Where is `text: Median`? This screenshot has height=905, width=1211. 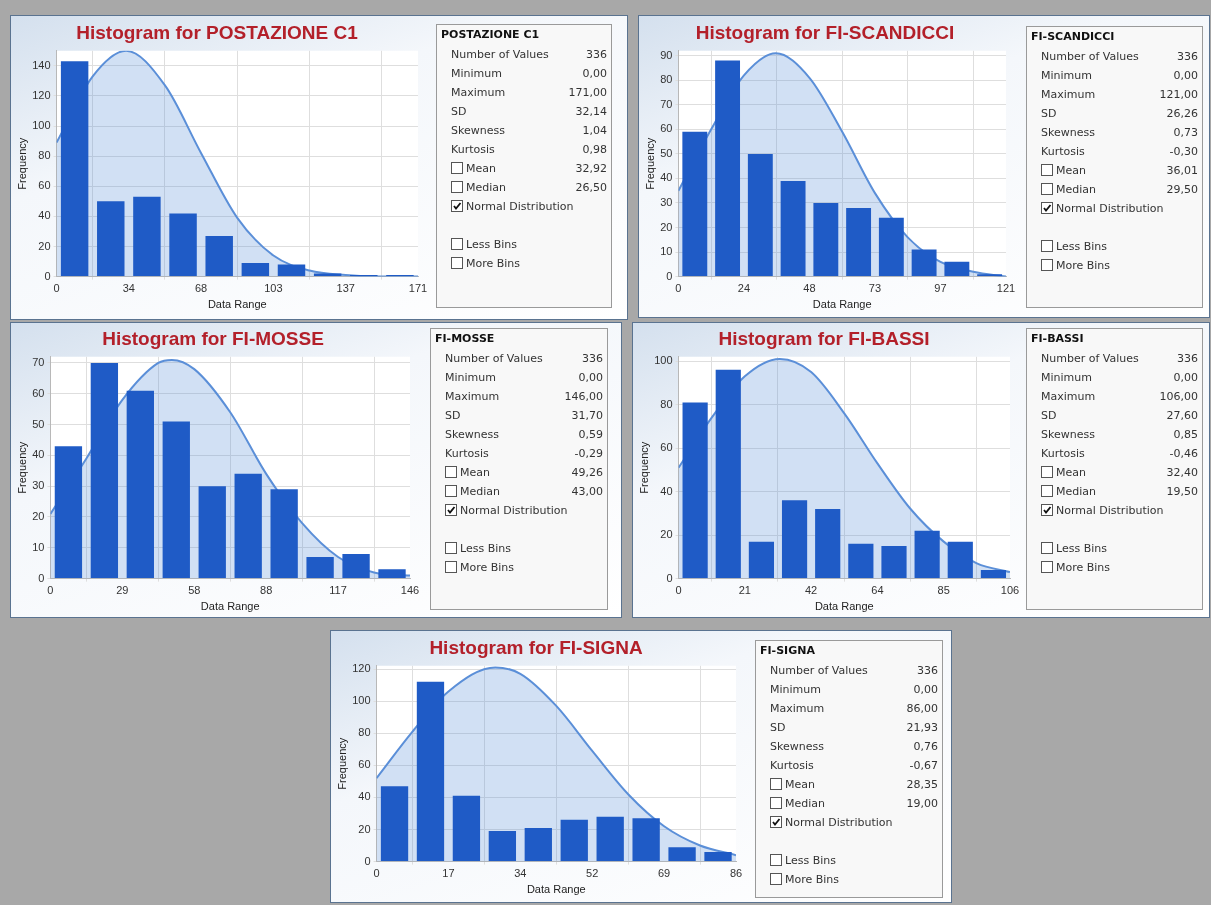 text: Median is located at coordinates (1076, 189).